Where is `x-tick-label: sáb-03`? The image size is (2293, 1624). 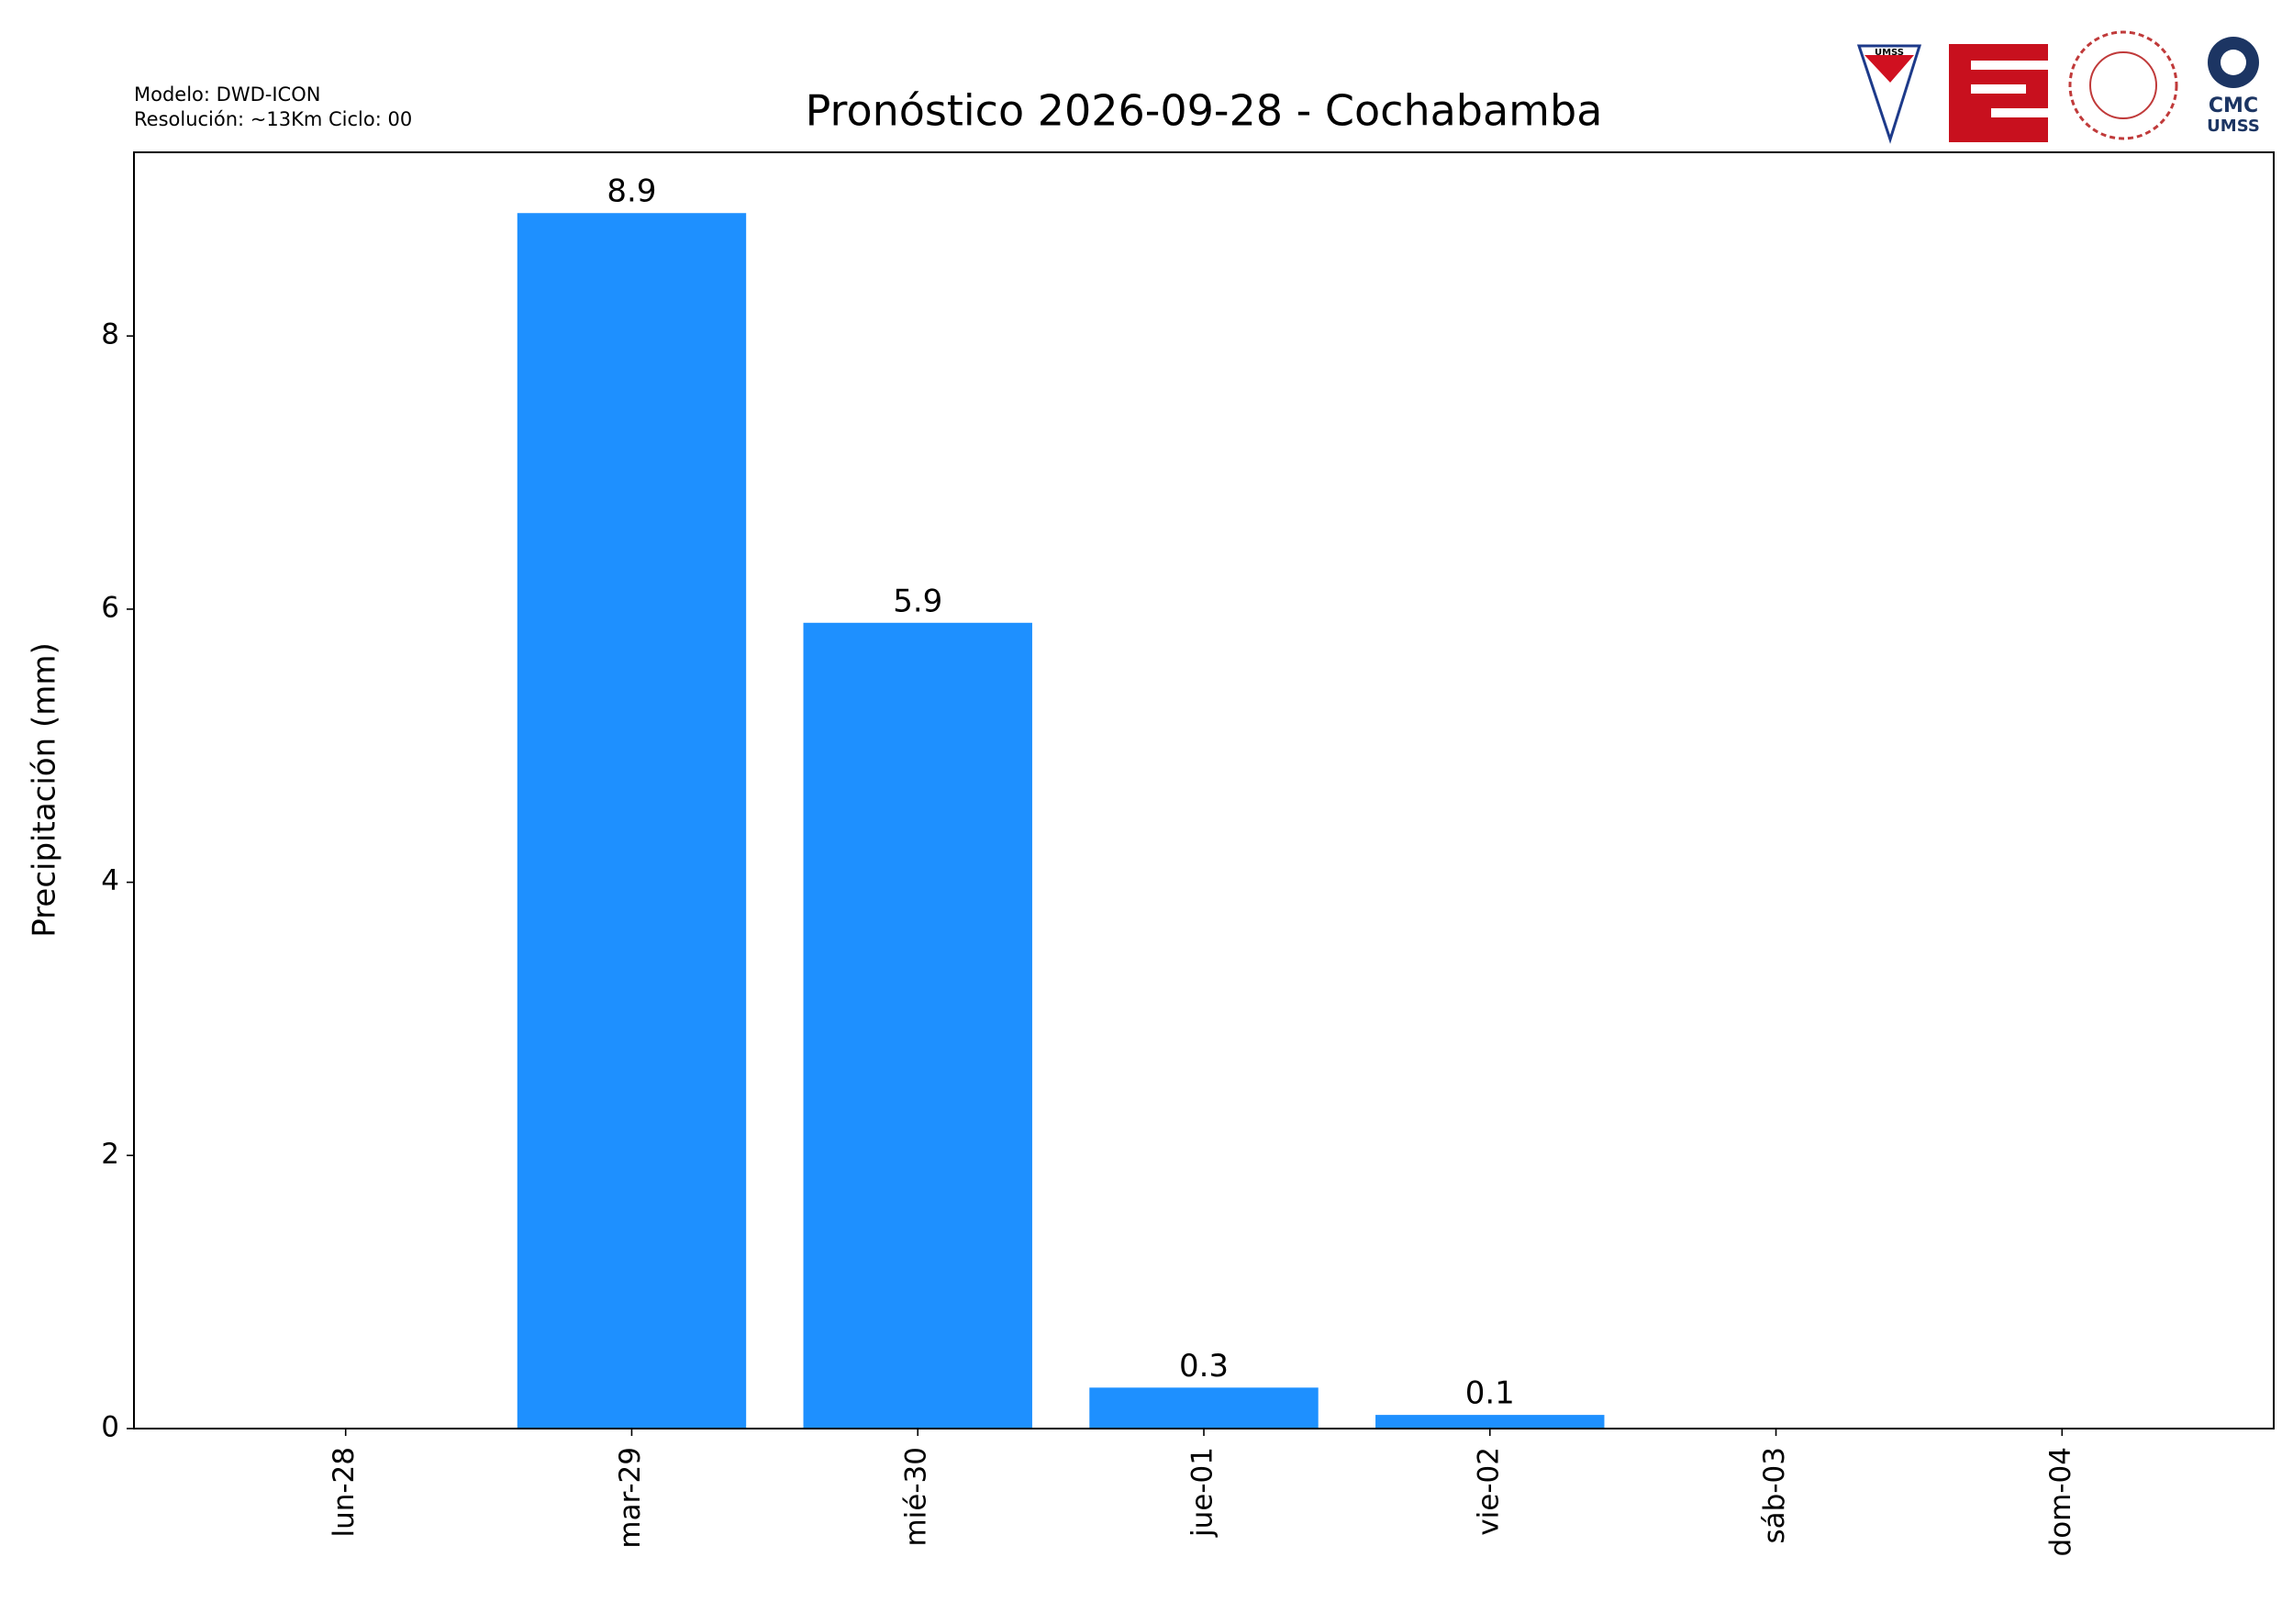 x-tick-label: sáb-03 is located at coordinates (1774, 1495).